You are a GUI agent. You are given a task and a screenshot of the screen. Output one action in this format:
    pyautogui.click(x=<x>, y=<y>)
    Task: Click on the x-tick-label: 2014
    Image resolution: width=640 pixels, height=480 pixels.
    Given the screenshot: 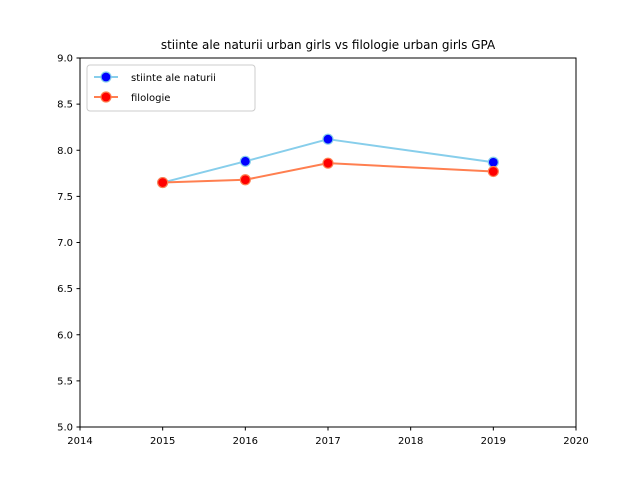 What is the action you would take?
    pyautogui.click(x=79, y=441)
    